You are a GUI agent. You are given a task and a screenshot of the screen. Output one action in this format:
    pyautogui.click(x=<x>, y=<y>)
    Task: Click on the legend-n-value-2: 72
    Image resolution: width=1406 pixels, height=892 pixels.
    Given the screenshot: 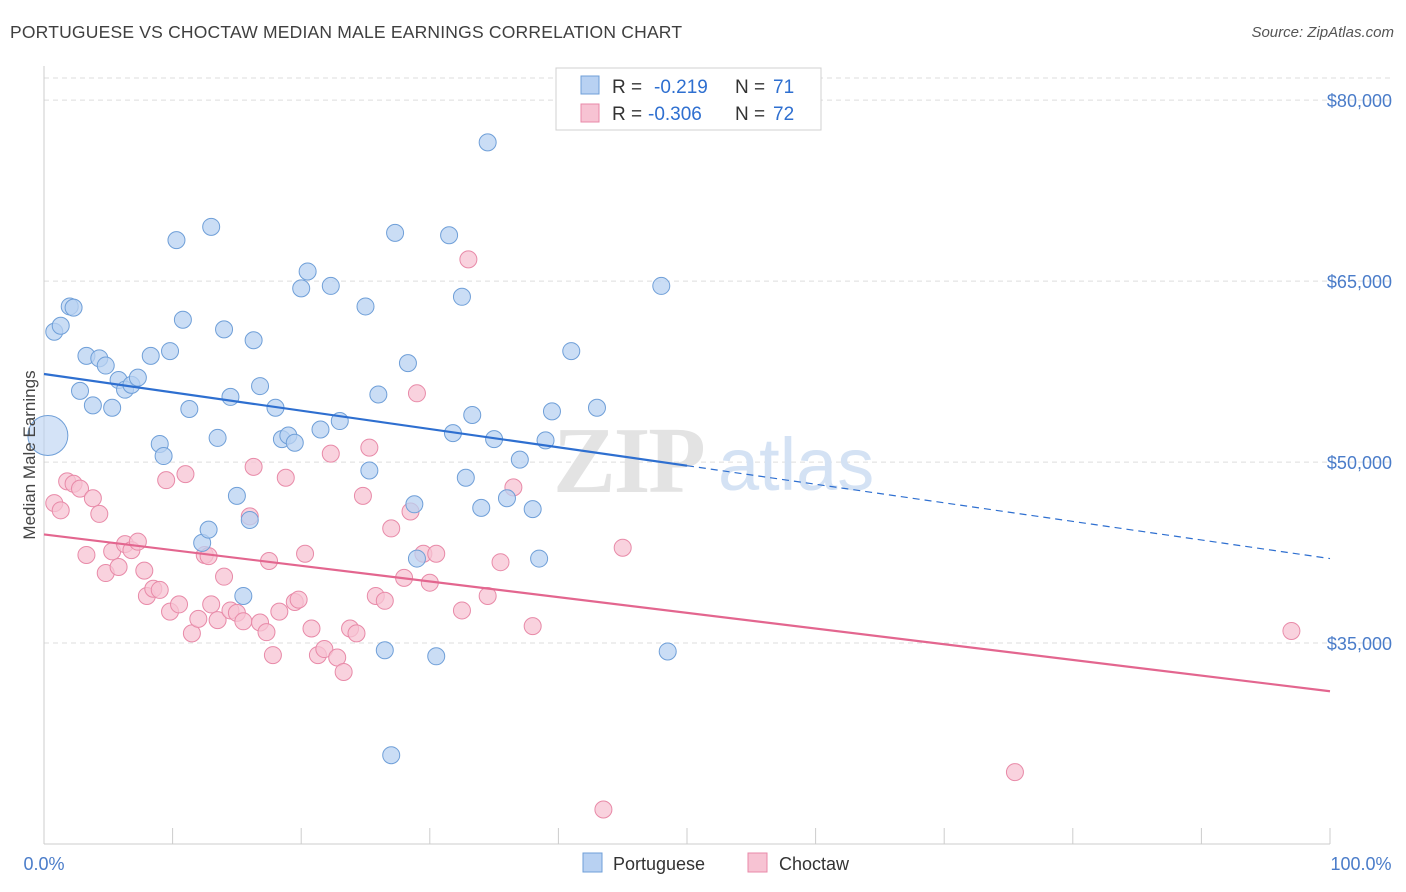 What is the action you would take?
    pyautogui.click(x=783, y=114)
    